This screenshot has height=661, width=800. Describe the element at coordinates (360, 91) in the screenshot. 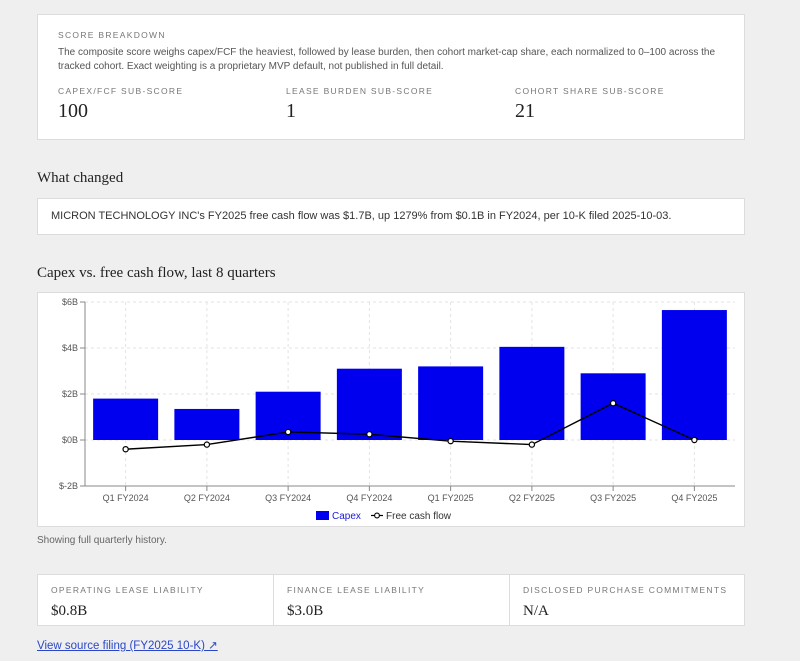

I see `subscore-label: LEASE BURDEN SUB-SCORE` at that location.